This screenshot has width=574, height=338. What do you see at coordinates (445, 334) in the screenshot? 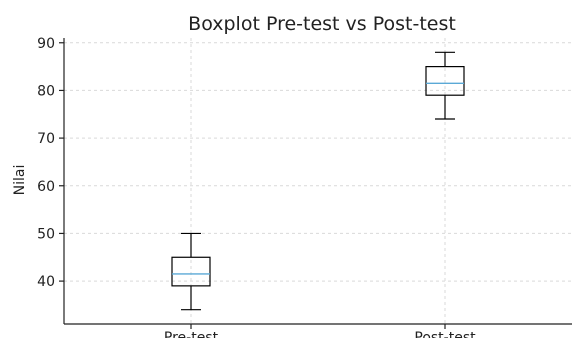
I see `x-tick-label: Post-test` at bounding box center [445, 334].